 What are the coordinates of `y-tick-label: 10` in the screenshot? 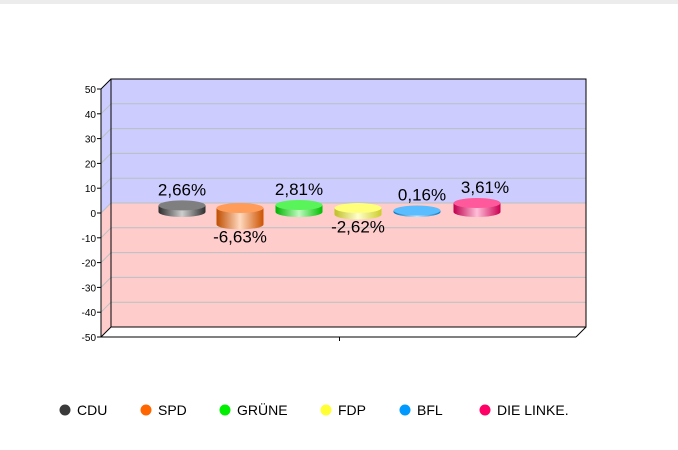 It's located at (91, 189).